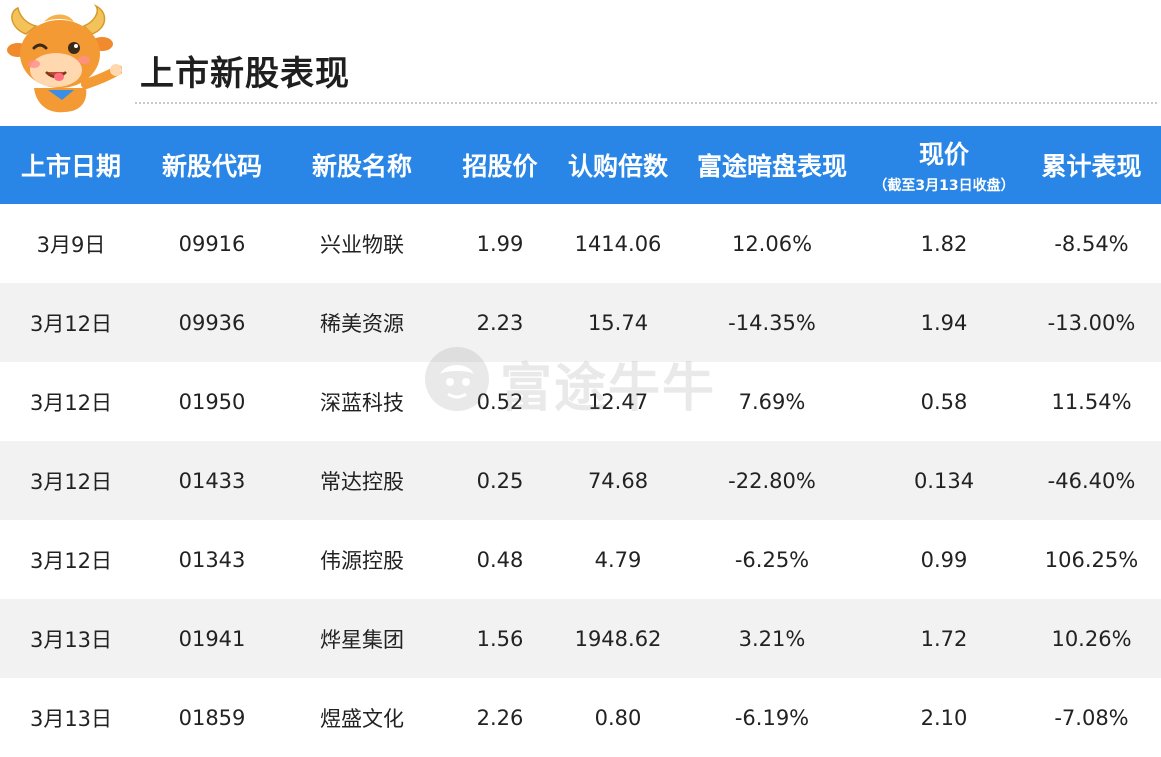 This screenshot has height=757, width=1161. Describe the element at coordinates (1091, 638) in the screenshot. I see `cell-cumulative-performance: 10.26%` at that location.